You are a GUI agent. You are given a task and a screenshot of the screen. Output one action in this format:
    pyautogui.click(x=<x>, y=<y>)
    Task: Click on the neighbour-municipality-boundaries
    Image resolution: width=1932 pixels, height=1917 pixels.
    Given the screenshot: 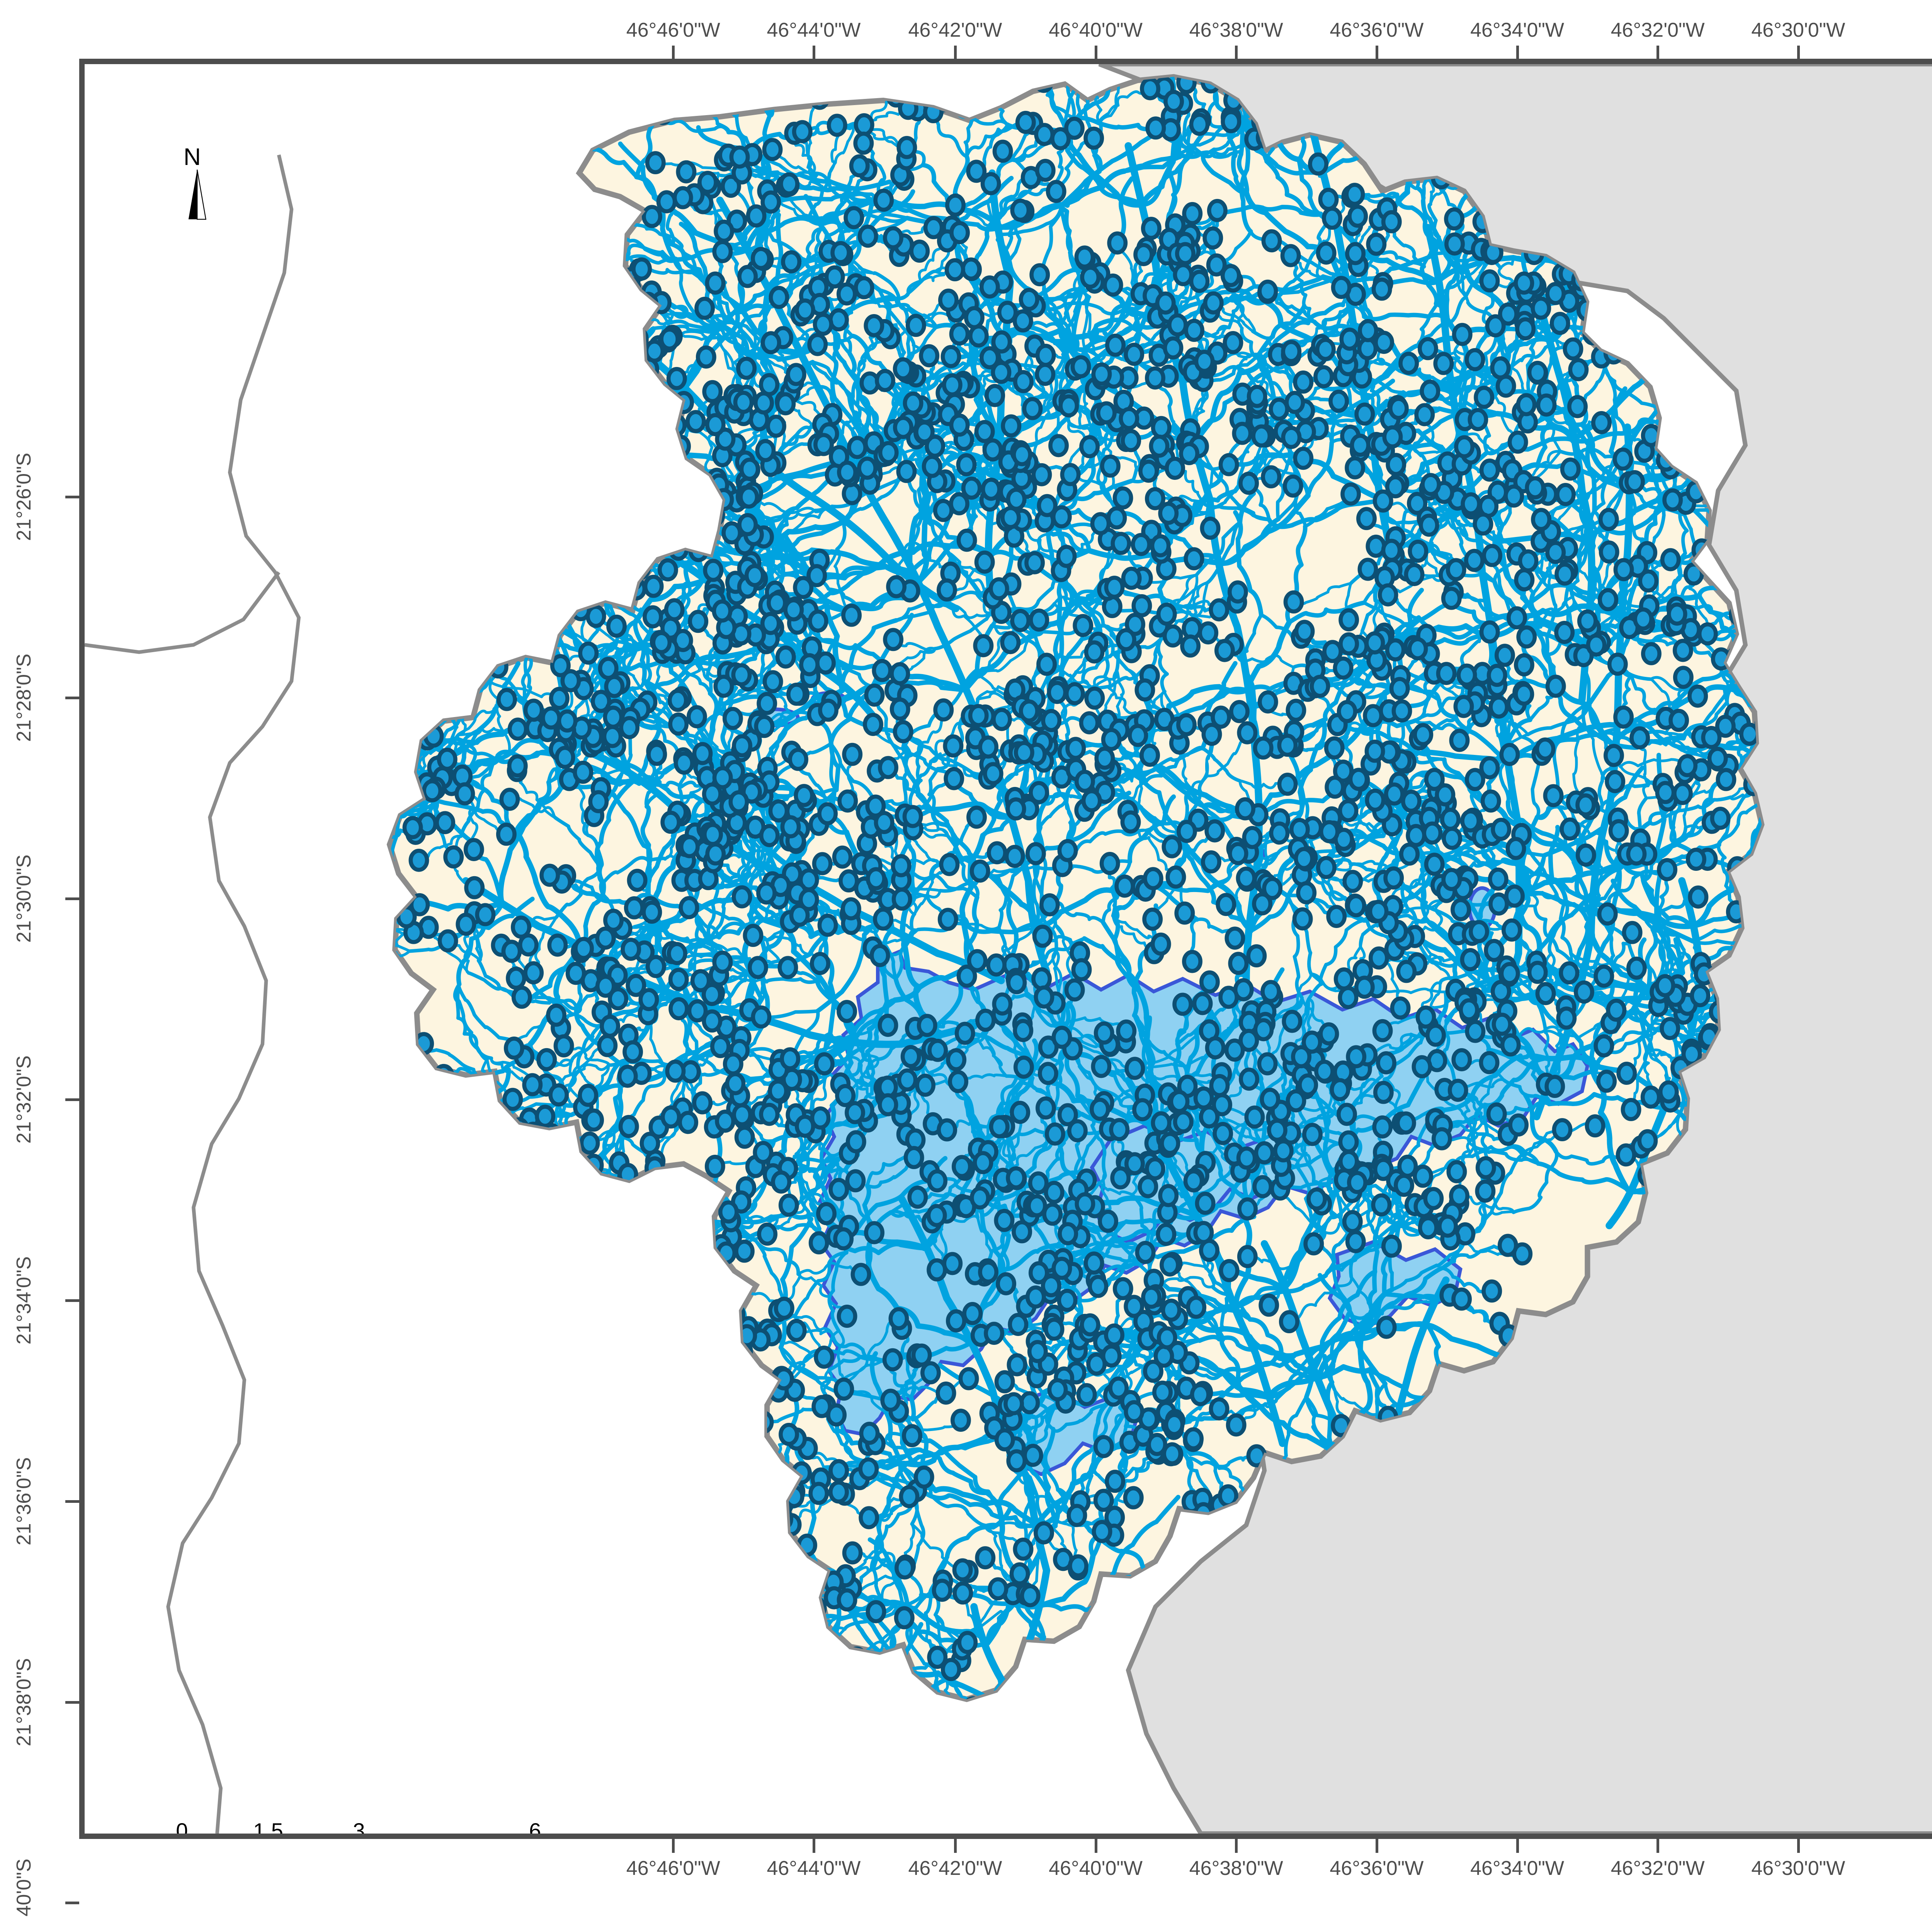 What is the action you would take?
    pyautogui.click(x=193, y=994)
    